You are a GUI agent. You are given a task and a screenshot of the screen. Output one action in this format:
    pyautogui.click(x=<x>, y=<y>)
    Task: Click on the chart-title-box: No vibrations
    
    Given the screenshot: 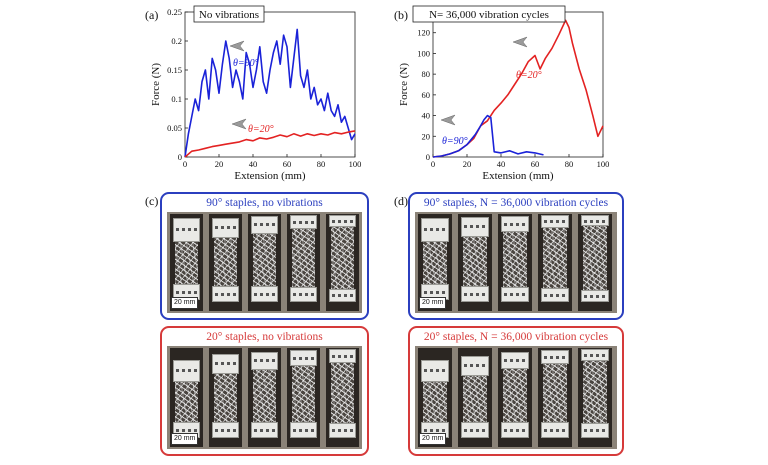 What is the action you would take?
    pyautogui.click(x=229, y=14)
    